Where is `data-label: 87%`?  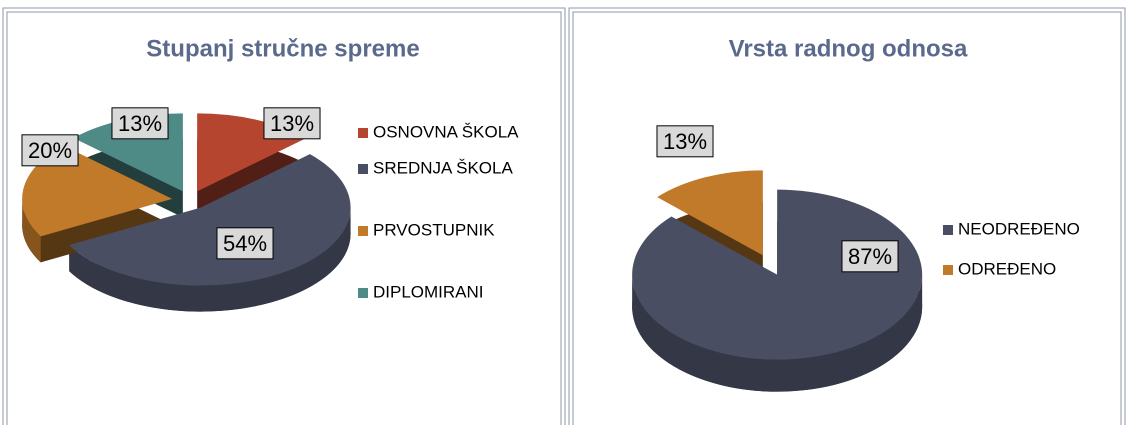
data-label: 87% is located at coordinates (870, 256).